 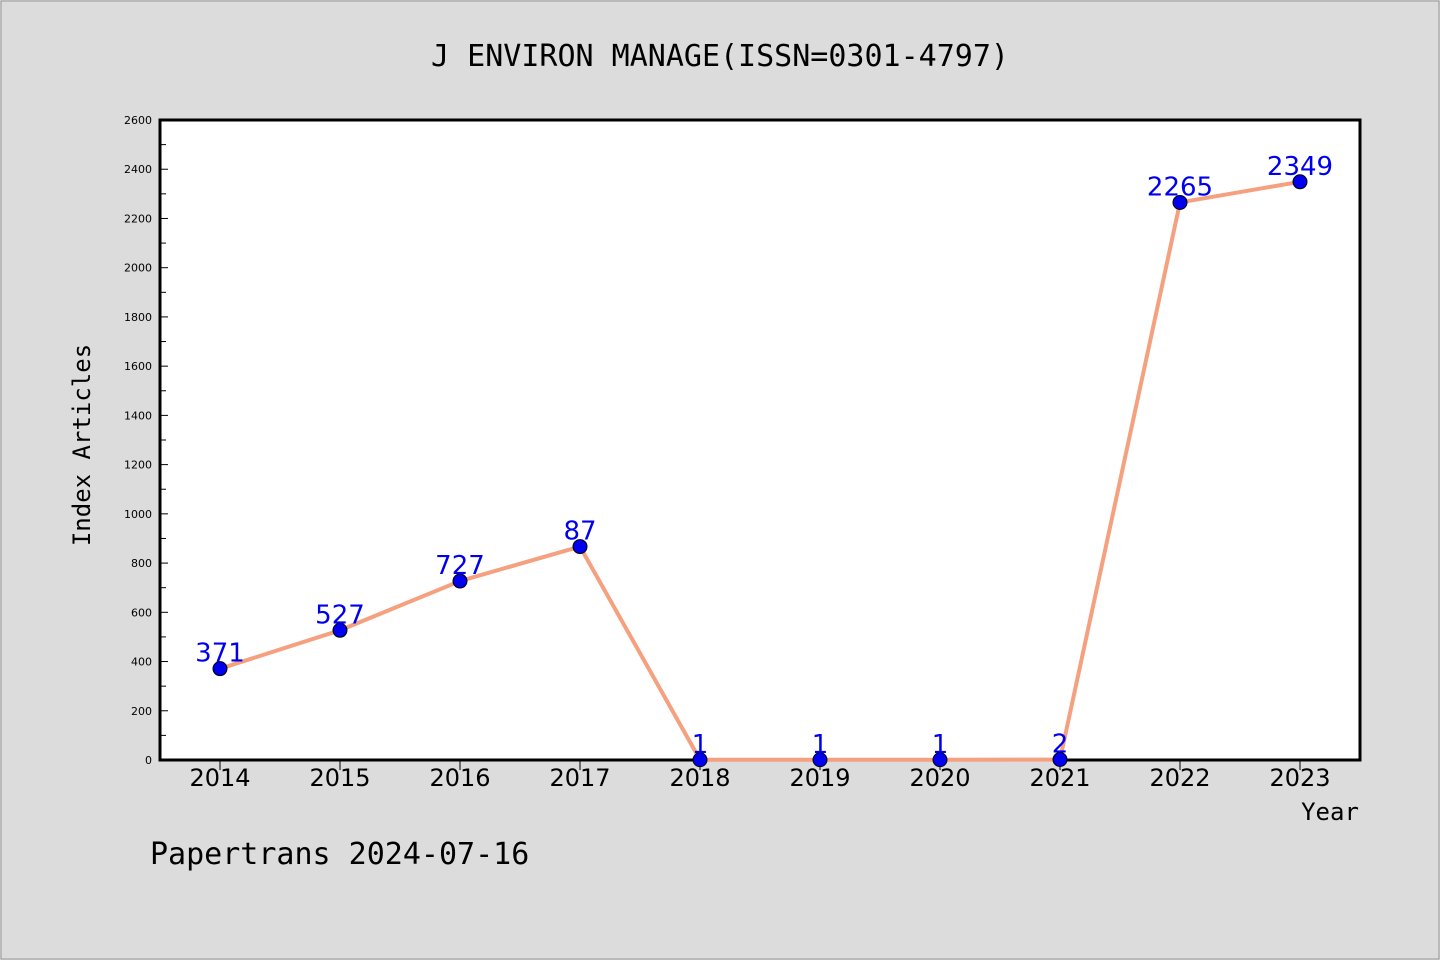 I want to click on x-axis: 2014 2015 2016 2017 2018 2019 2020 2021 2022 2023, so click(x=760, y=776).